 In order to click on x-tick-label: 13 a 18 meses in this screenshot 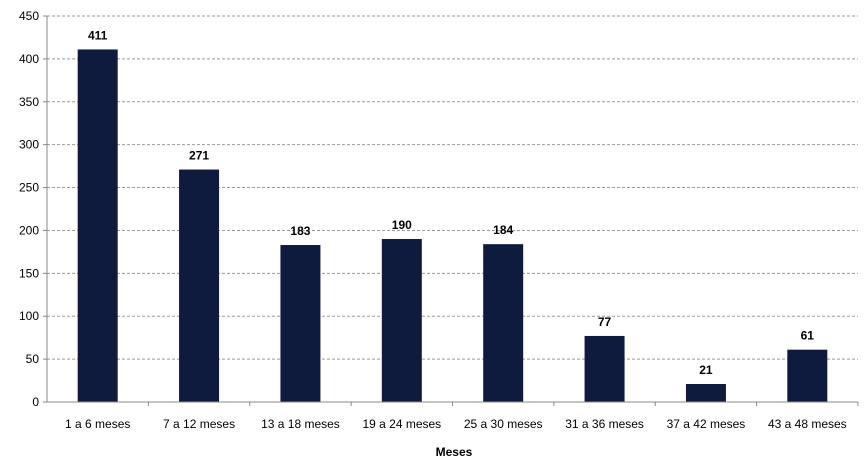, I will do `click(300, 424)`.